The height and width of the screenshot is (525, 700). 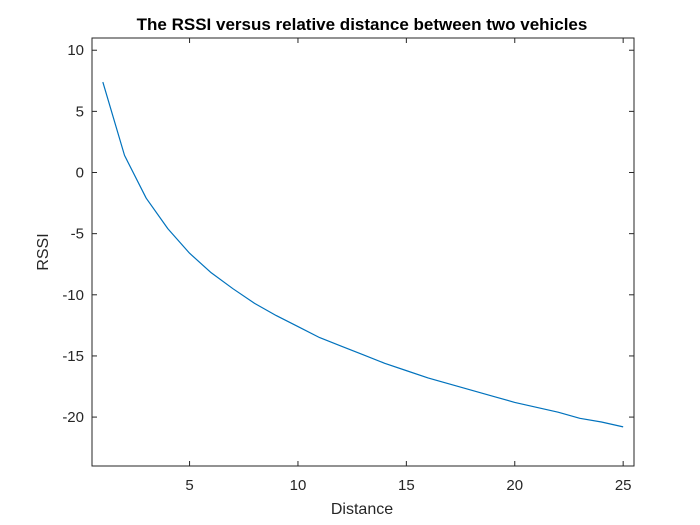 What do you see at coordinates (514, 485) in the screenshot?
I see `x-tick-label: 20` at bounding box center [514, 485].